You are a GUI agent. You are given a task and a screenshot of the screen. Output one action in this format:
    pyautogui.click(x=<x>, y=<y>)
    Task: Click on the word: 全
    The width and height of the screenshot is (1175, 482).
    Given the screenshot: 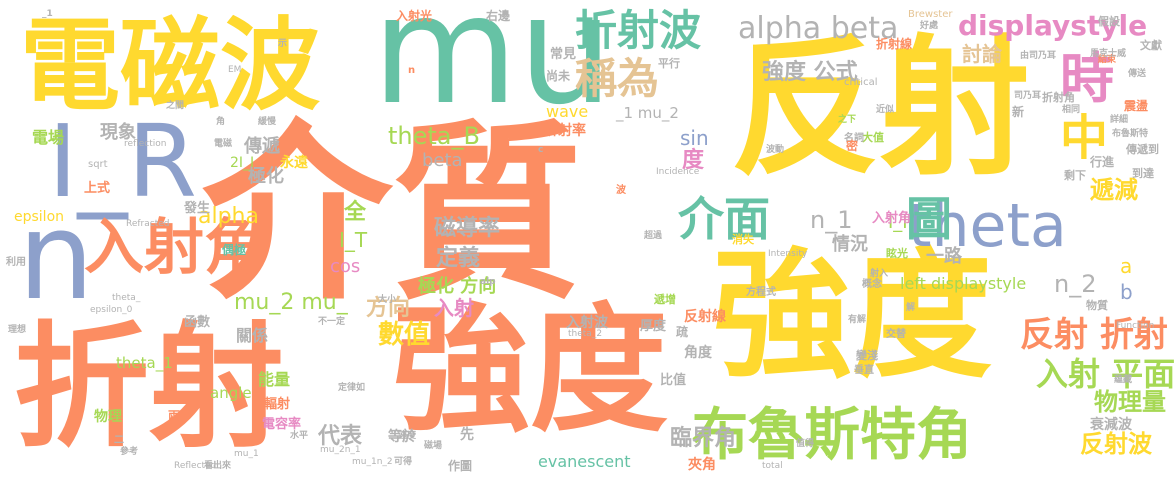 What is the action you would take?
    pyautogui.click(x=355, y=212)
    